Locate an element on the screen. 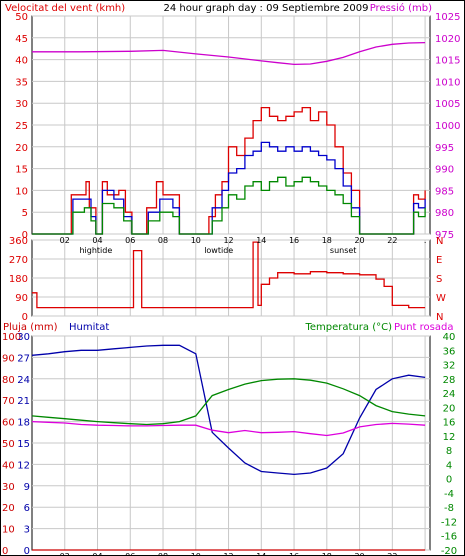 Image resolution: width=465 pixels, height=556 pixels. y-tick-label-left: 270 is located at coordinates (18, 260).